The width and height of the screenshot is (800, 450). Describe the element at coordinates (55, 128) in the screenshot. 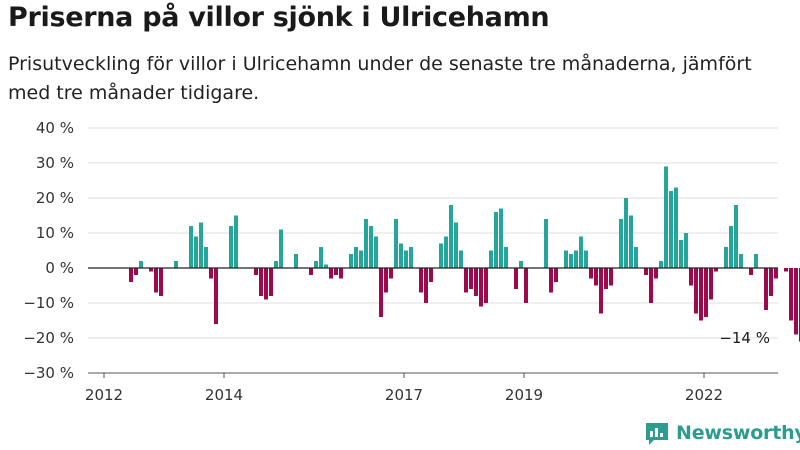

I see `y-tick-label: 40 %` at that location.